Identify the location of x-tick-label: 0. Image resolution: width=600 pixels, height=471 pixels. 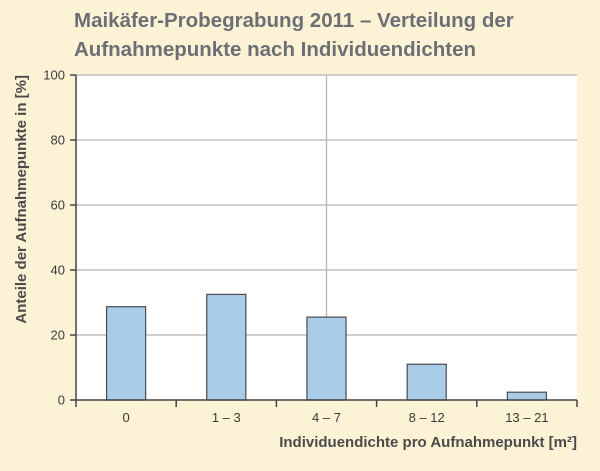
(125, 417).